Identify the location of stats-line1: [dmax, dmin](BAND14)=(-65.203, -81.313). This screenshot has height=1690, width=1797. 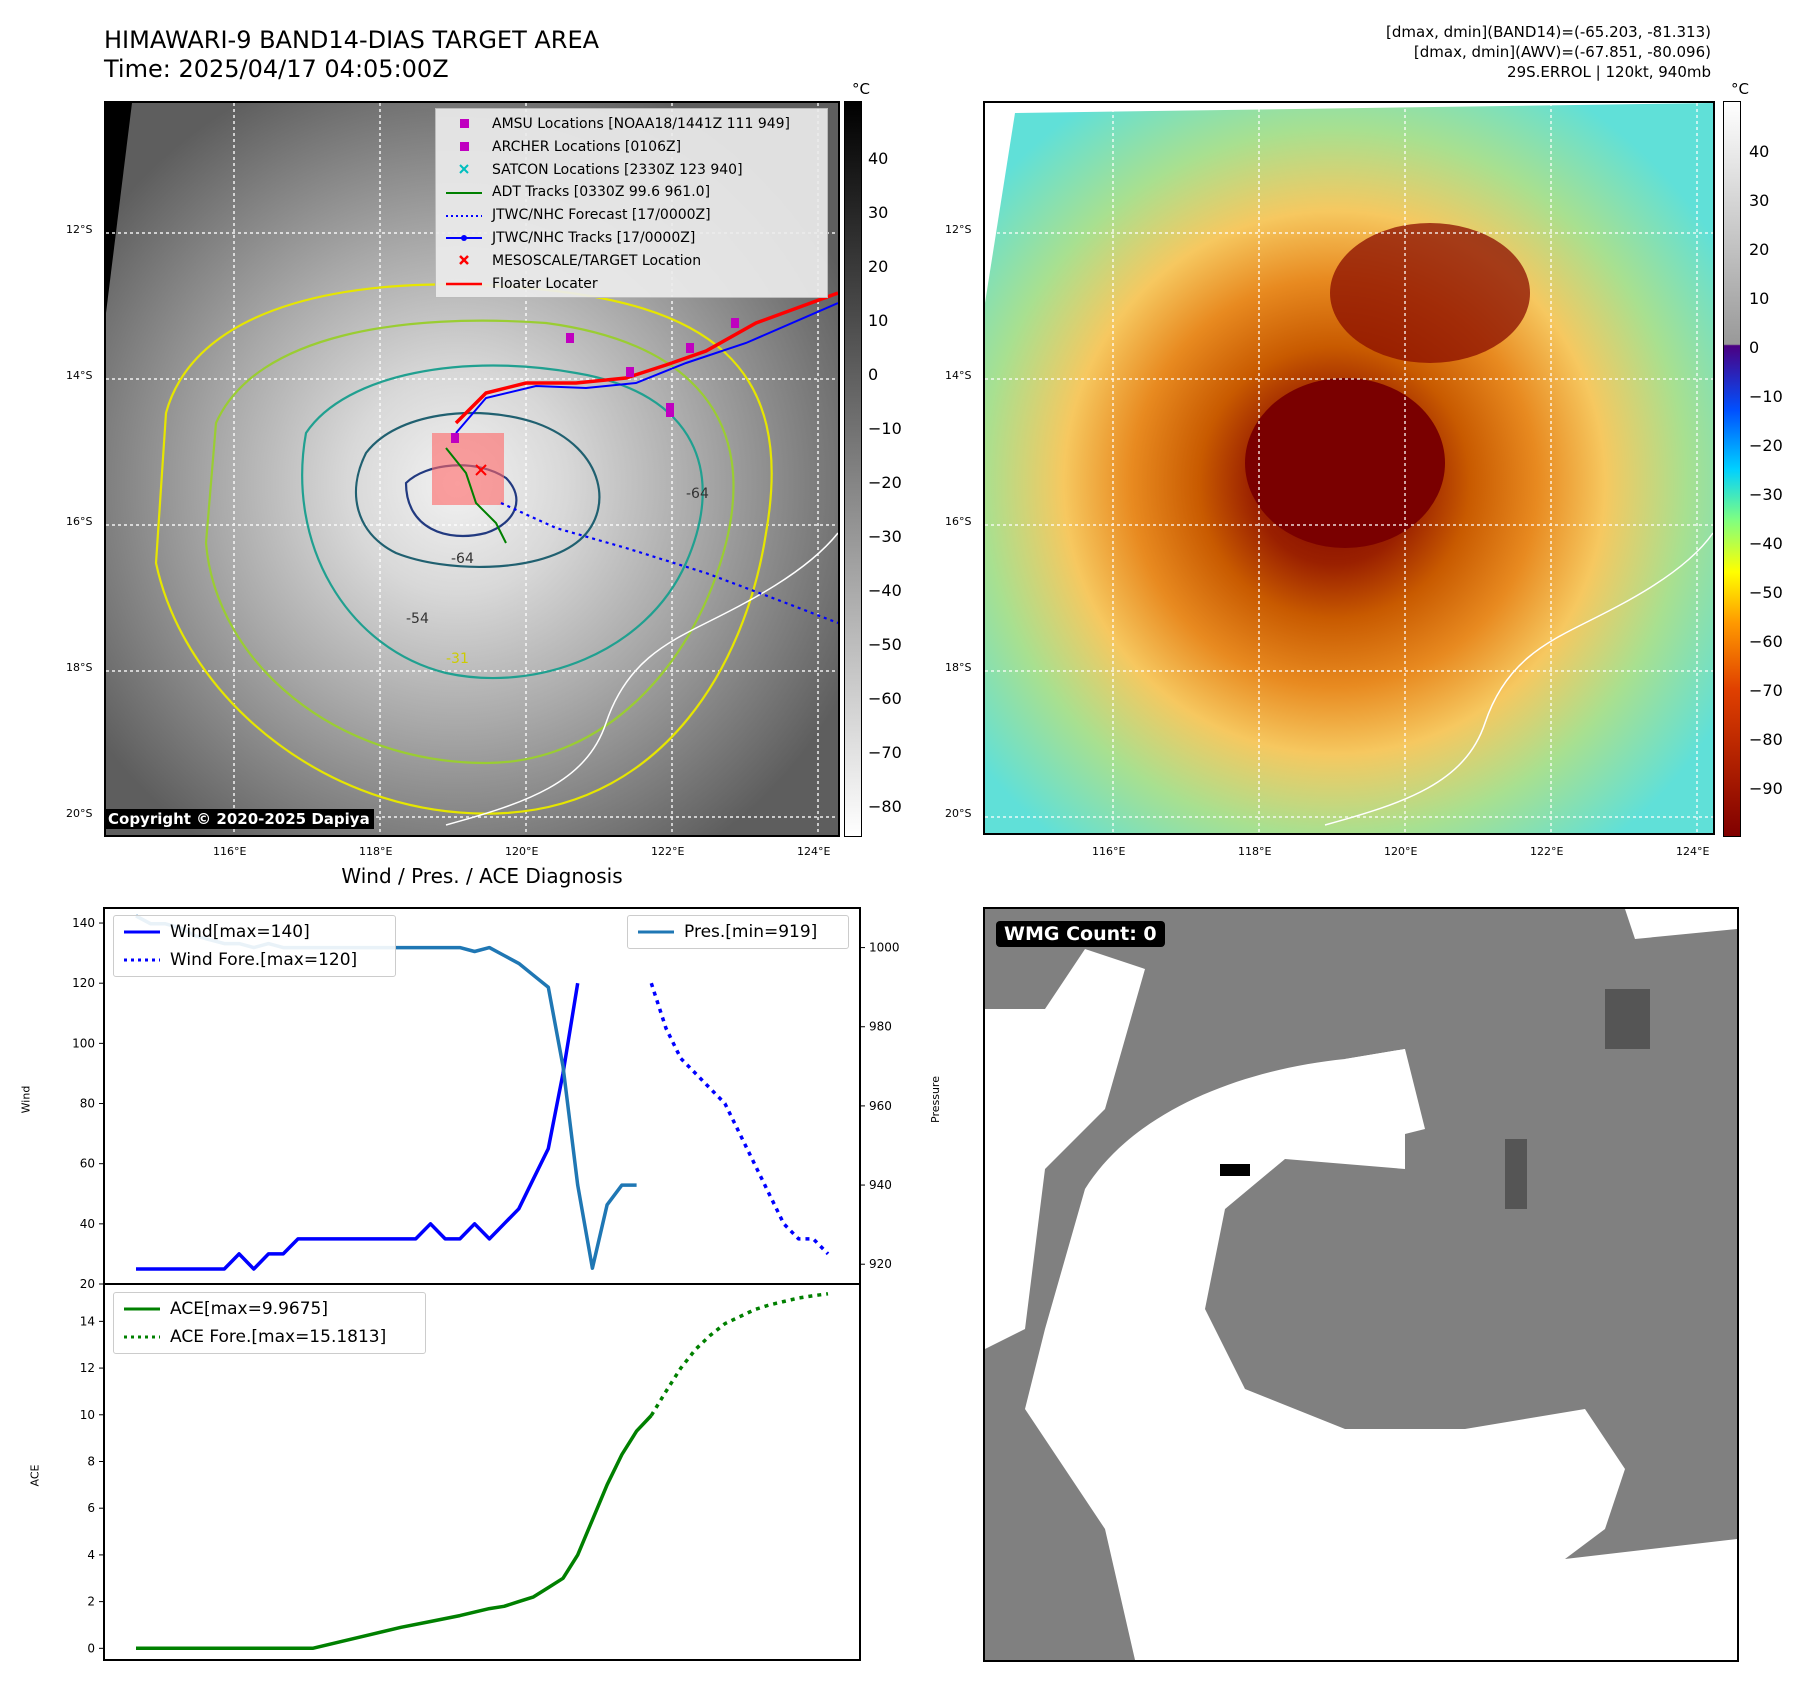
(1548, 32).